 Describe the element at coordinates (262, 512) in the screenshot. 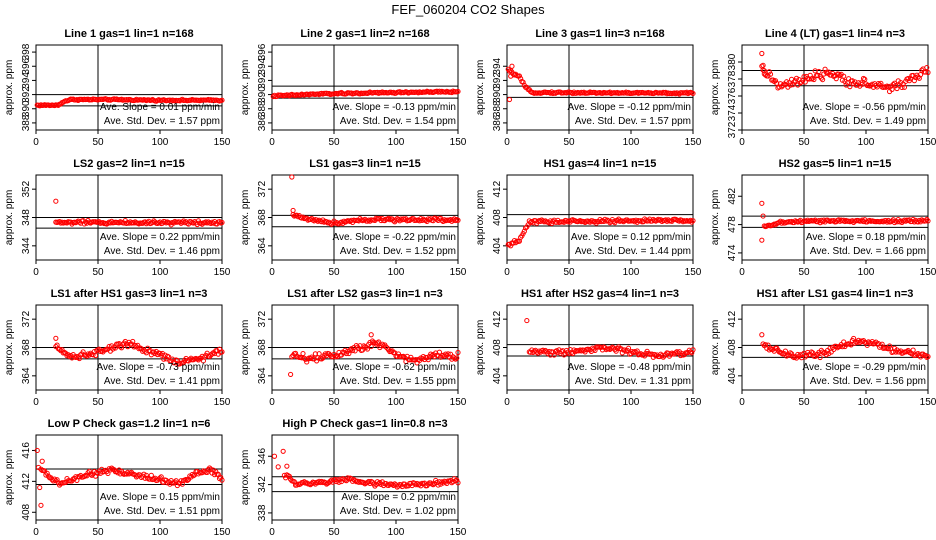

I see `y-tick-label: 338` at that location.